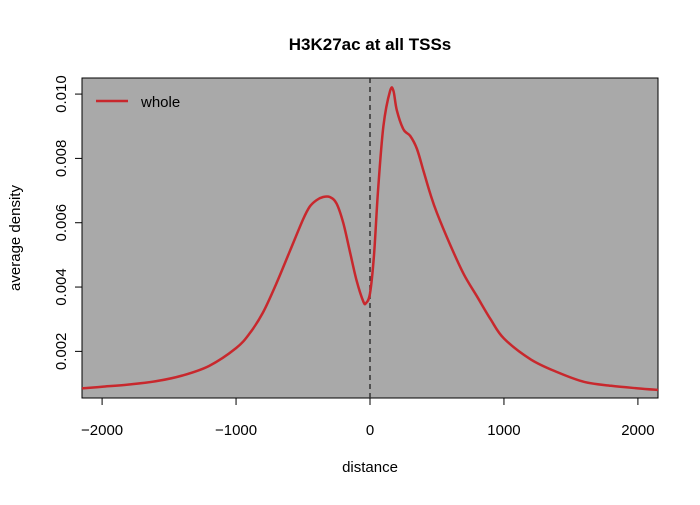  Describe the element at coordinates (61, 159) in the screenshot. I see `y-tick-label: 0.008` at that location.